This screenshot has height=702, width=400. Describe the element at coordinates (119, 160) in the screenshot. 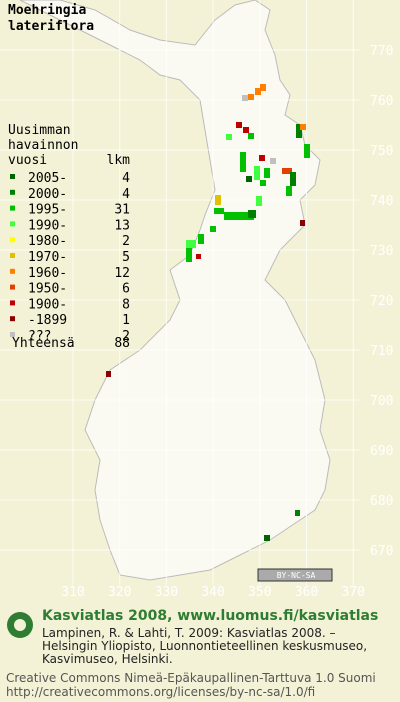

I see `legend-count-heading: lkm` at that location.